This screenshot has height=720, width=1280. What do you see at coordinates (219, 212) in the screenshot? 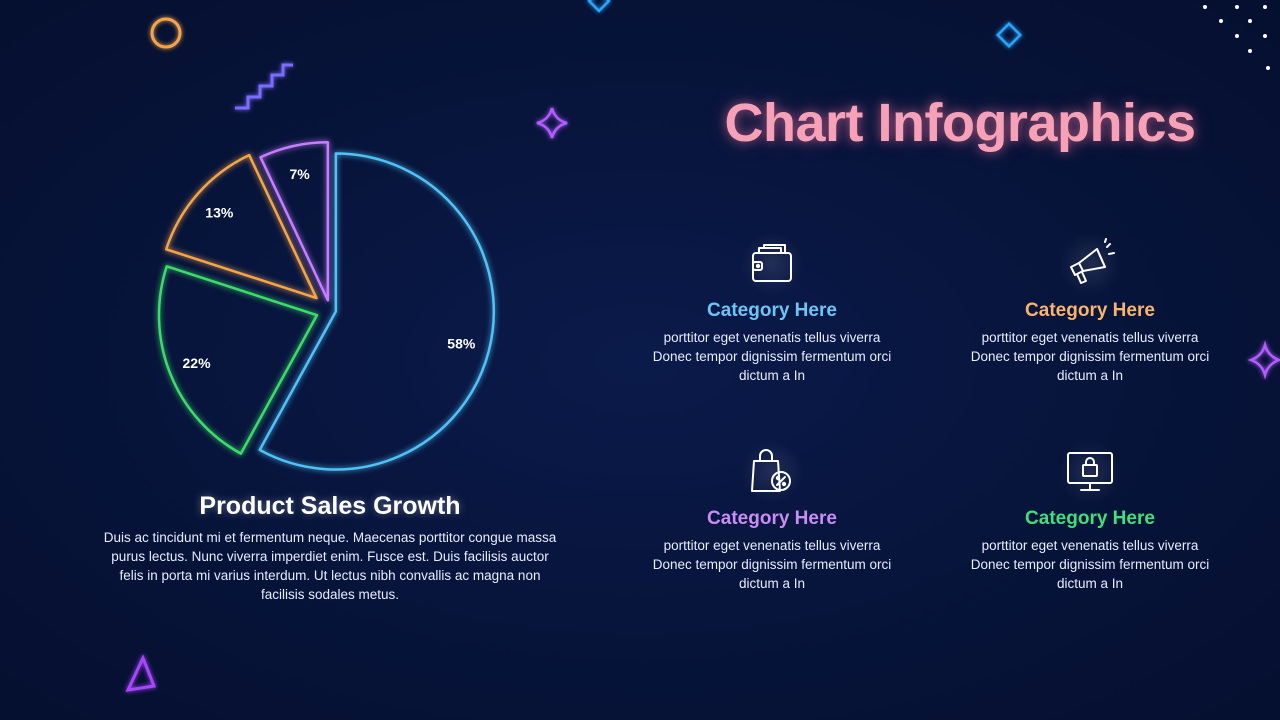
I see `slice-label: 13%` at bounding box center [219, 212].